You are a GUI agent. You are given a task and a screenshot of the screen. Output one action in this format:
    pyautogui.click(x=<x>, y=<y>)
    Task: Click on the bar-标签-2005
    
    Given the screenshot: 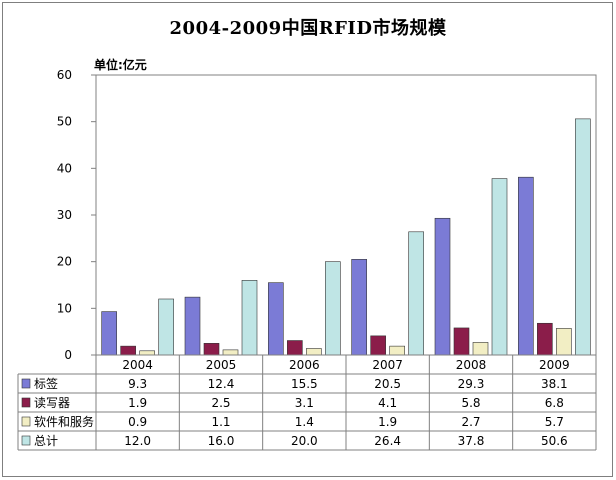 What is the action you would take?
    pyautogui.click(x=192, y=326)
    